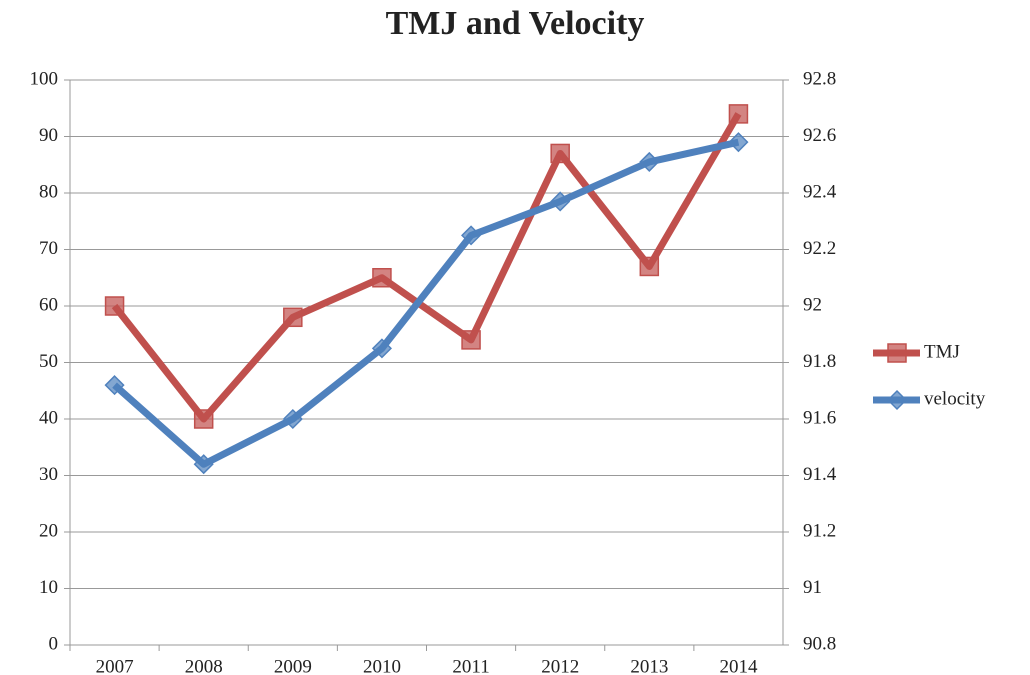 This screenshot has width=1030, height=675. What do you see at coordinates (48, 587) in the screenshot?
I see `y-tick-label: 10` at bounding box center [48, 587].